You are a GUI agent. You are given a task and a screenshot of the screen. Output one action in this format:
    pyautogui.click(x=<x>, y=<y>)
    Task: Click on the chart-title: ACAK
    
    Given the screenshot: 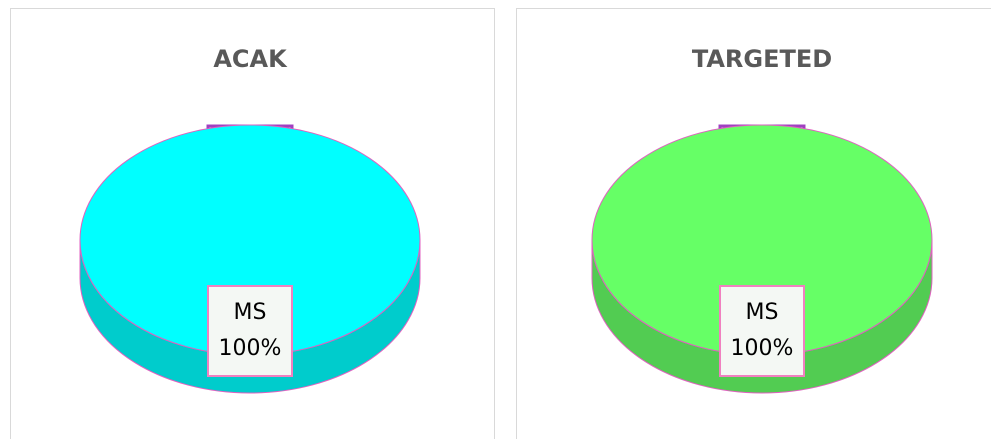 What is the action you would take?
    pyautogui.click(x=250, y=59)
    